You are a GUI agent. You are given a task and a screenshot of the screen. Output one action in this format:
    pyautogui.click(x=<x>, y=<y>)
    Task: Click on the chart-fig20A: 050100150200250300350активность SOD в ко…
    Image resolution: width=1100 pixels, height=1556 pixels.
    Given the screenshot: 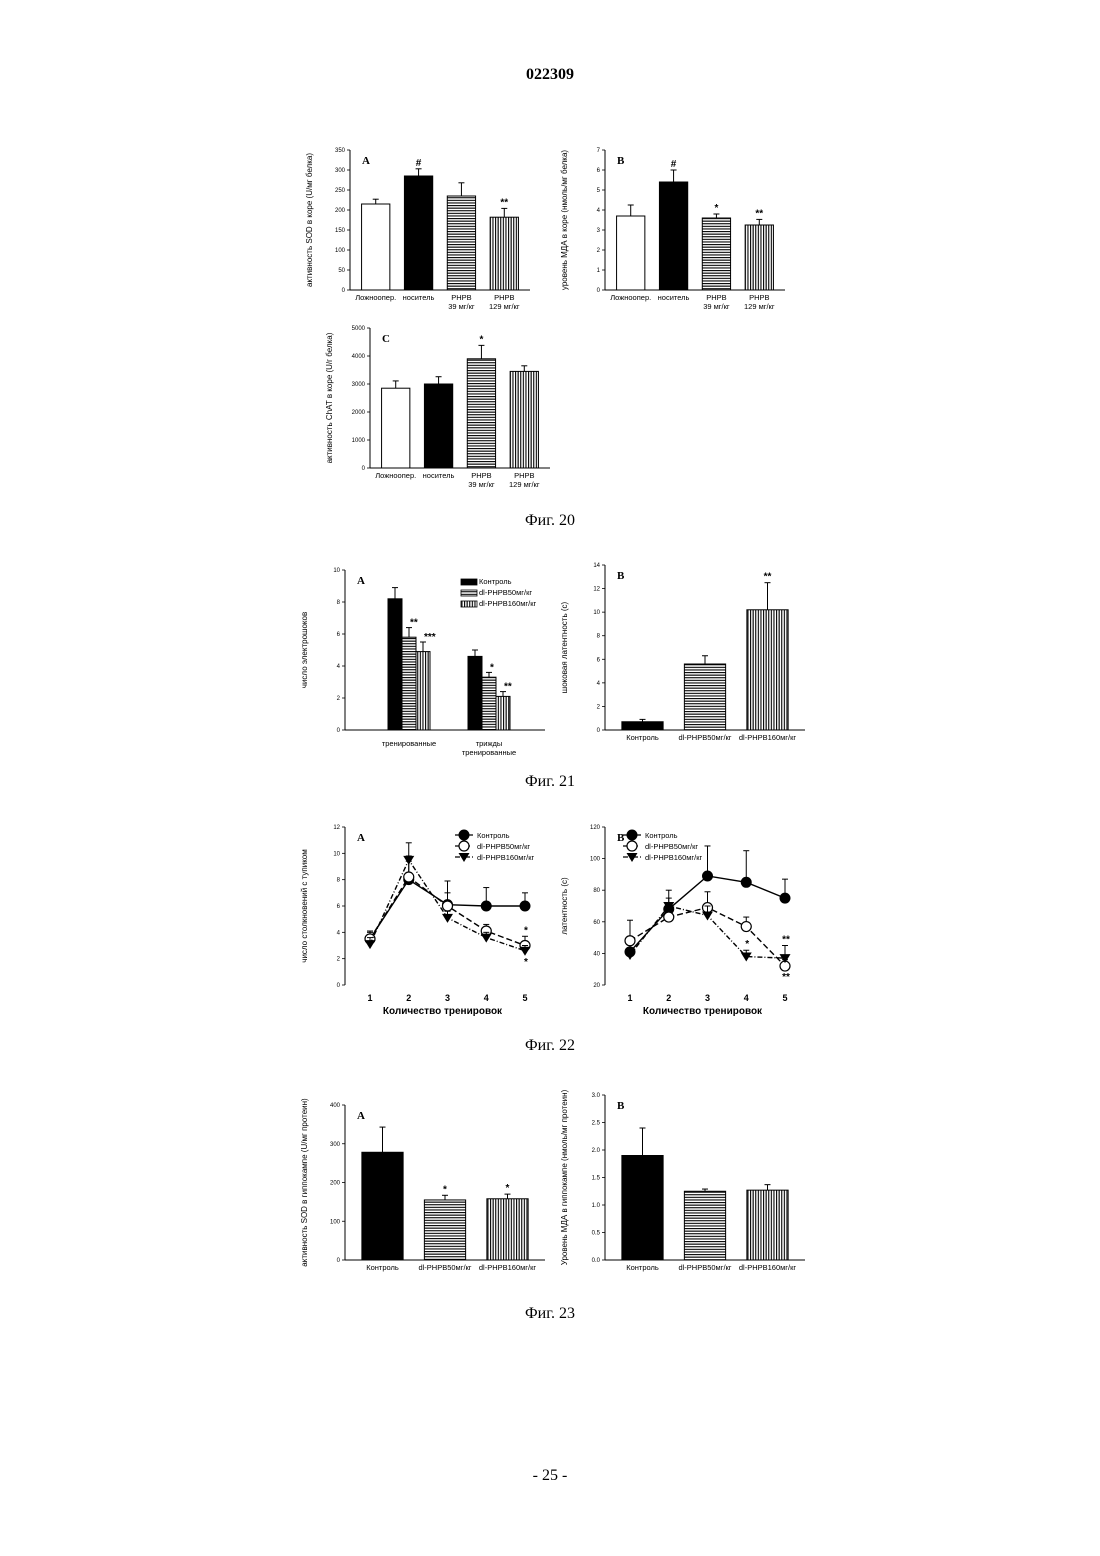 What is the action you would take?
    pyautogui.click(x=420, y=235)
    